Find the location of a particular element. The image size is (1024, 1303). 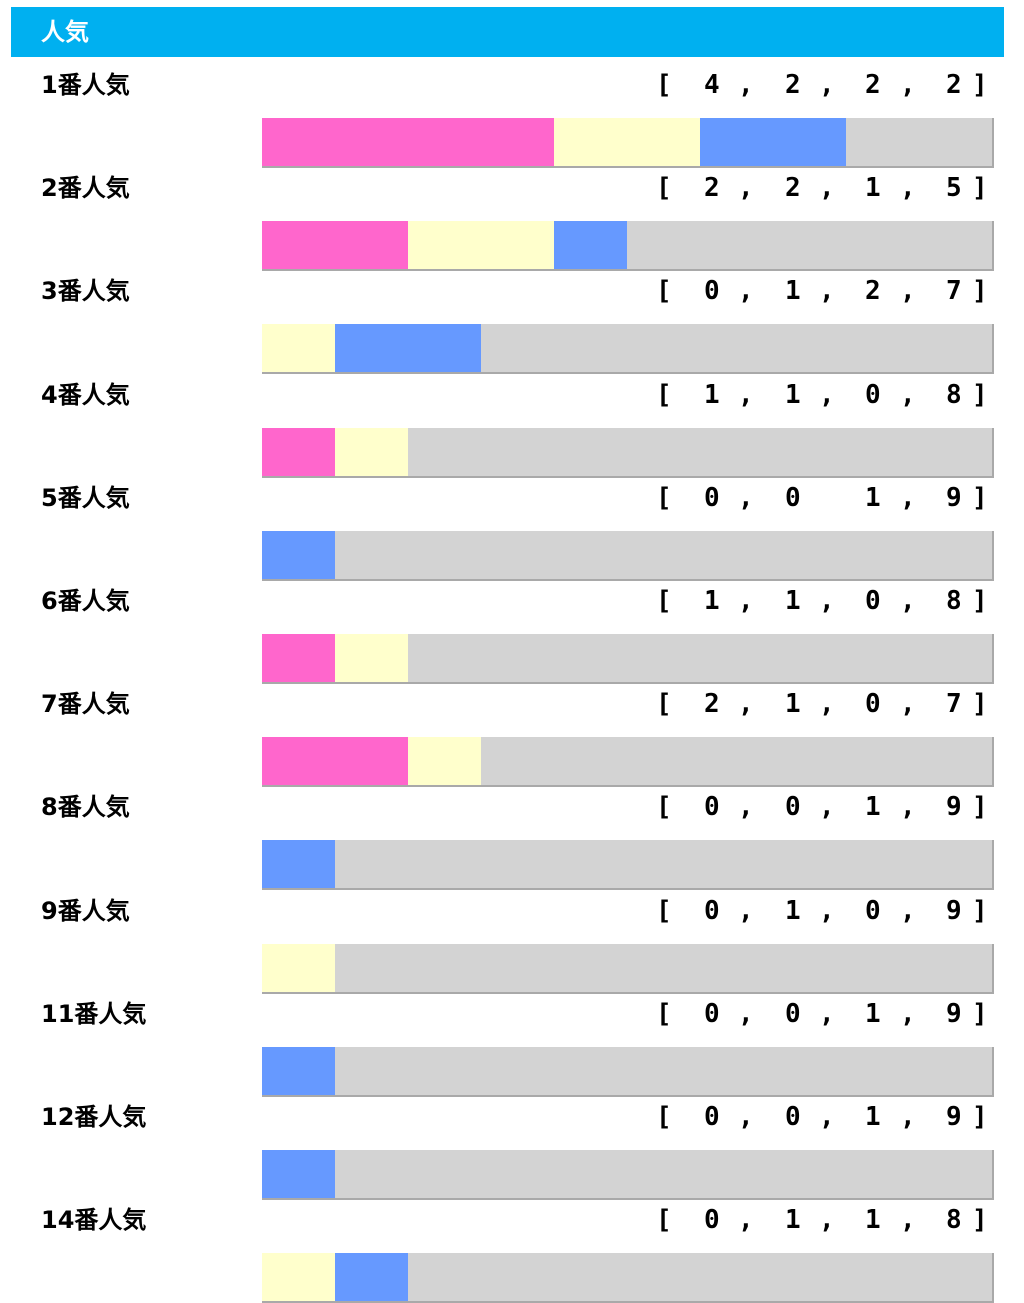

popularity-row: 3番人気 [0, 1, 2, 7] is located at coordinates (512, 323).